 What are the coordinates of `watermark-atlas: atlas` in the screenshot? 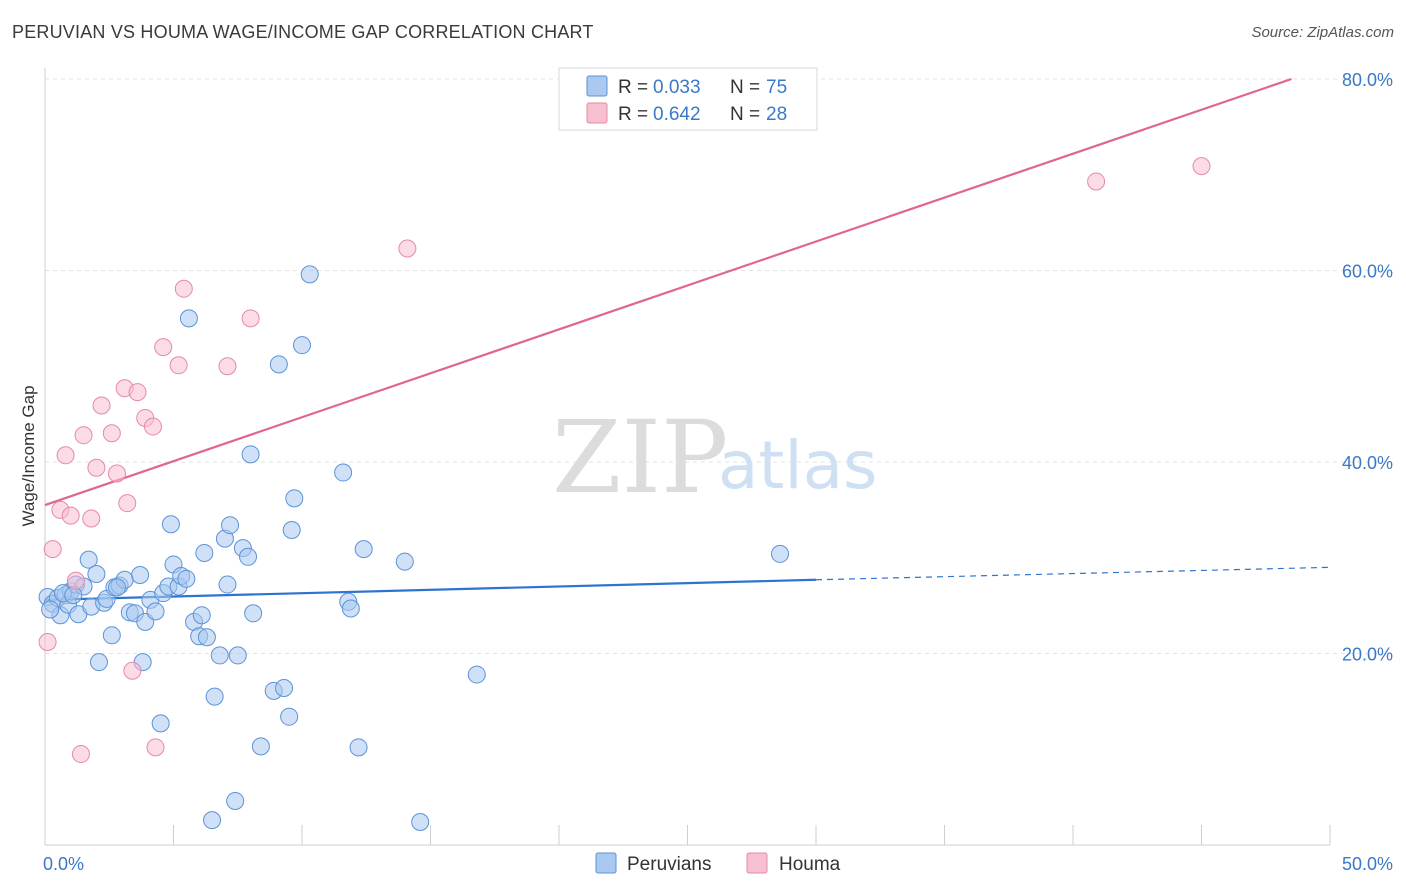 It's located at (798, 465).